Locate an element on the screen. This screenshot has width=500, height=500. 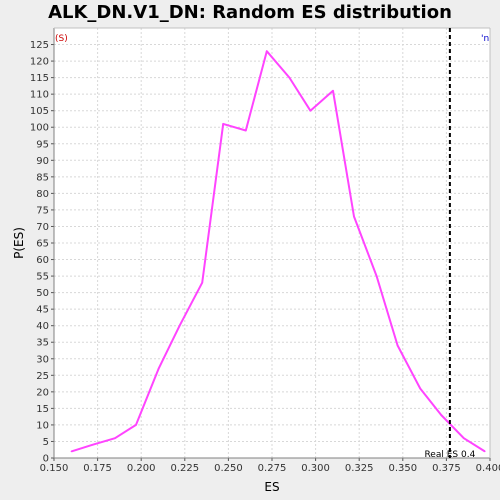
y-tick-label: 20 is located at coordinates (42, 392).